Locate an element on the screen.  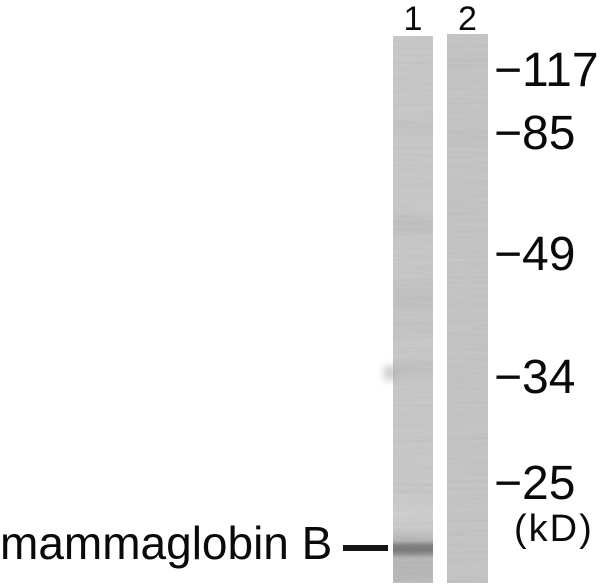
mw-marker-34: −34 is located at coordinates (535, 377).